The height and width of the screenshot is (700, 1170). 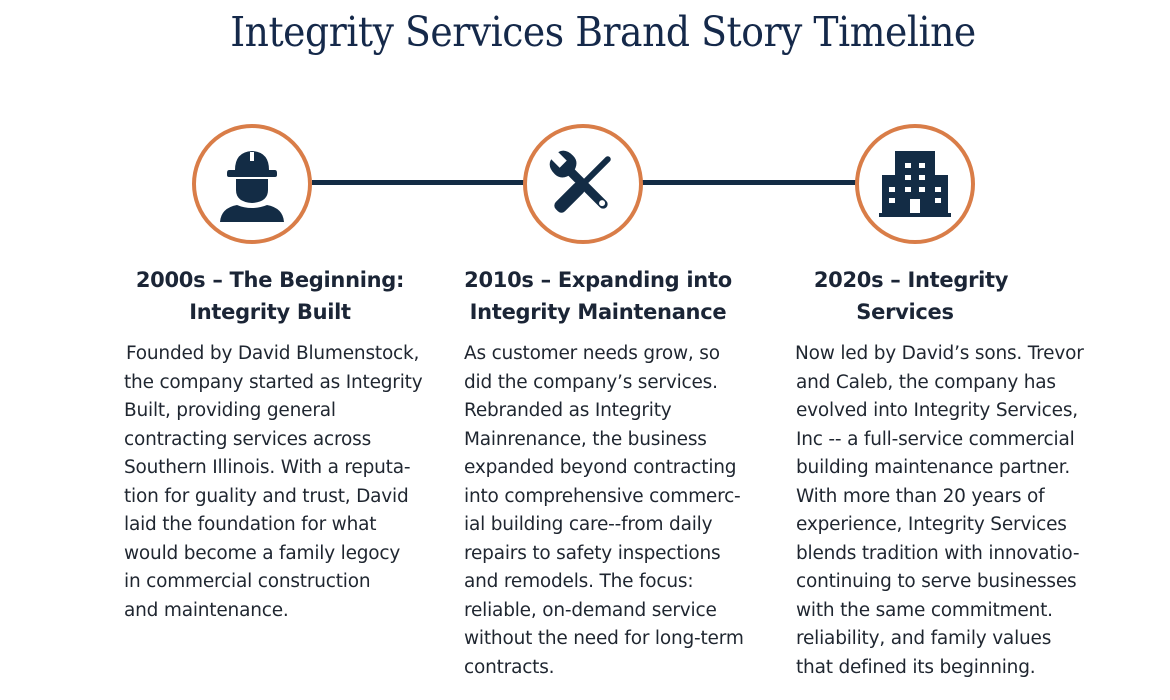 I want to click on body-line: did the company’s services., so click(x=591, y=382).